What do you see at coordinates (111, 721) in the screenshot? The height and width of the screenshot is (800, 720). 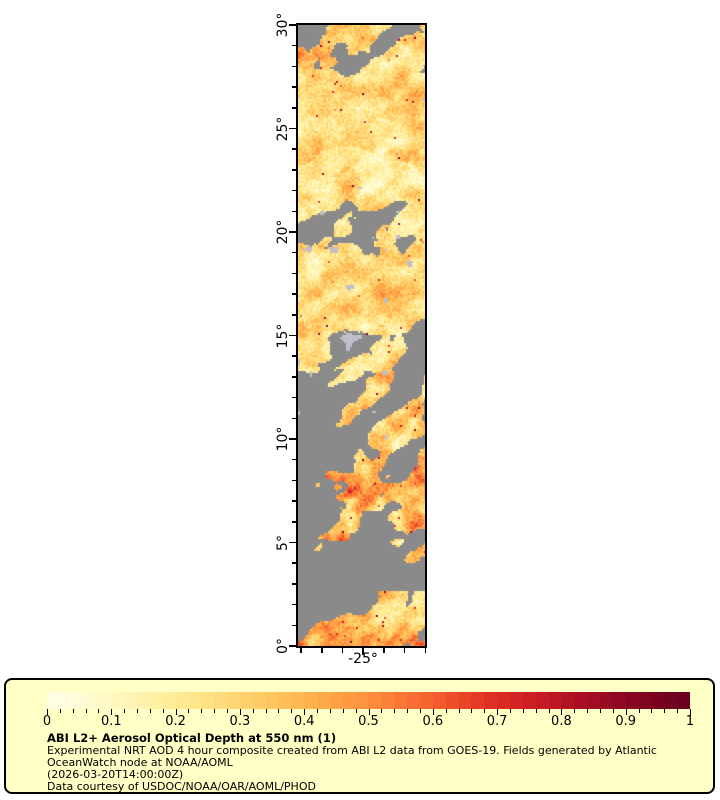 I see `colorbar-tick-label: 0.1` at bounding box center [111, 721].